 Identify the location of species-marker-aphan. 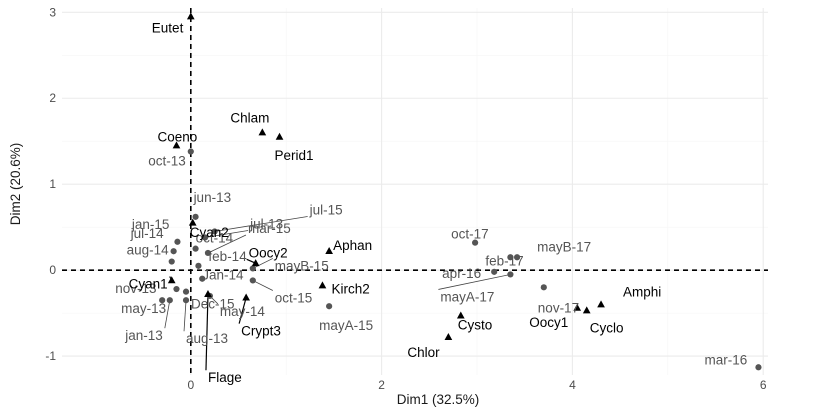
(329, 251).